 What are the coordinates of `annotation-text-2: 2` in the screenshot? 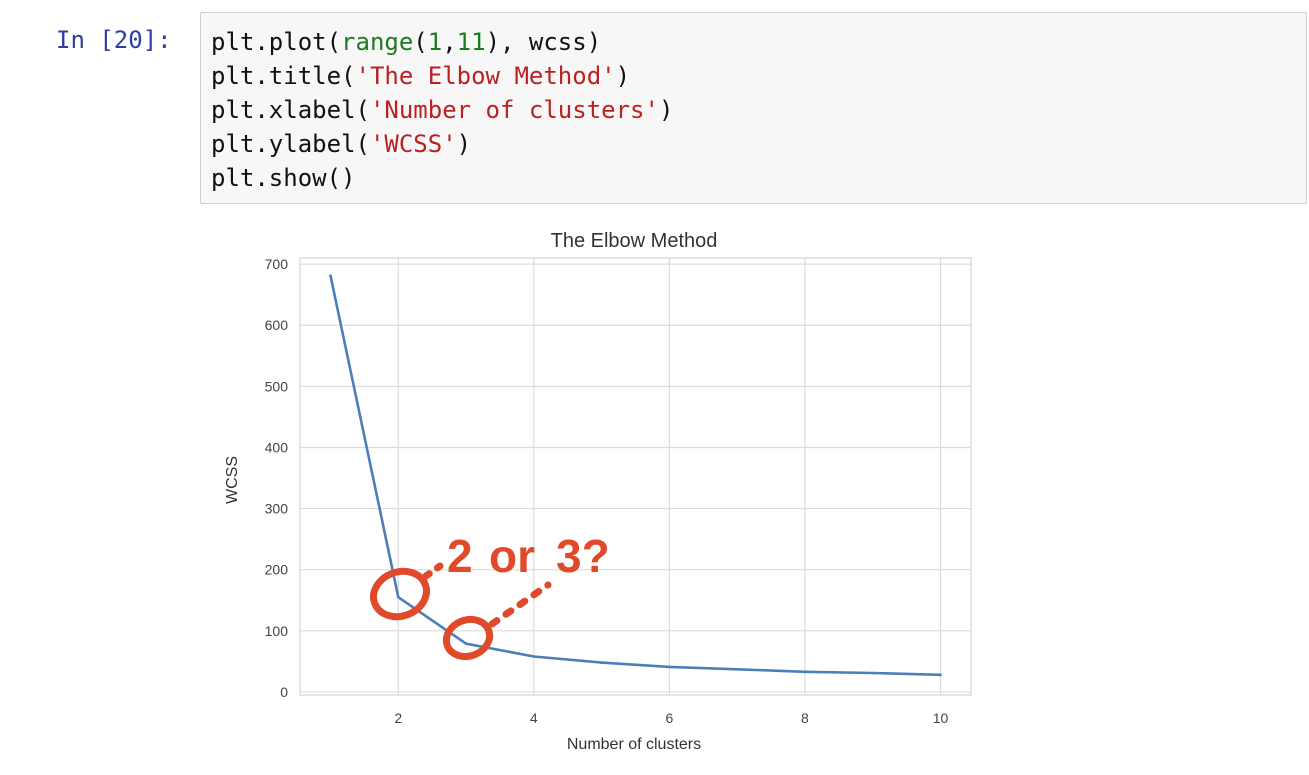 It's located at (460, 556).